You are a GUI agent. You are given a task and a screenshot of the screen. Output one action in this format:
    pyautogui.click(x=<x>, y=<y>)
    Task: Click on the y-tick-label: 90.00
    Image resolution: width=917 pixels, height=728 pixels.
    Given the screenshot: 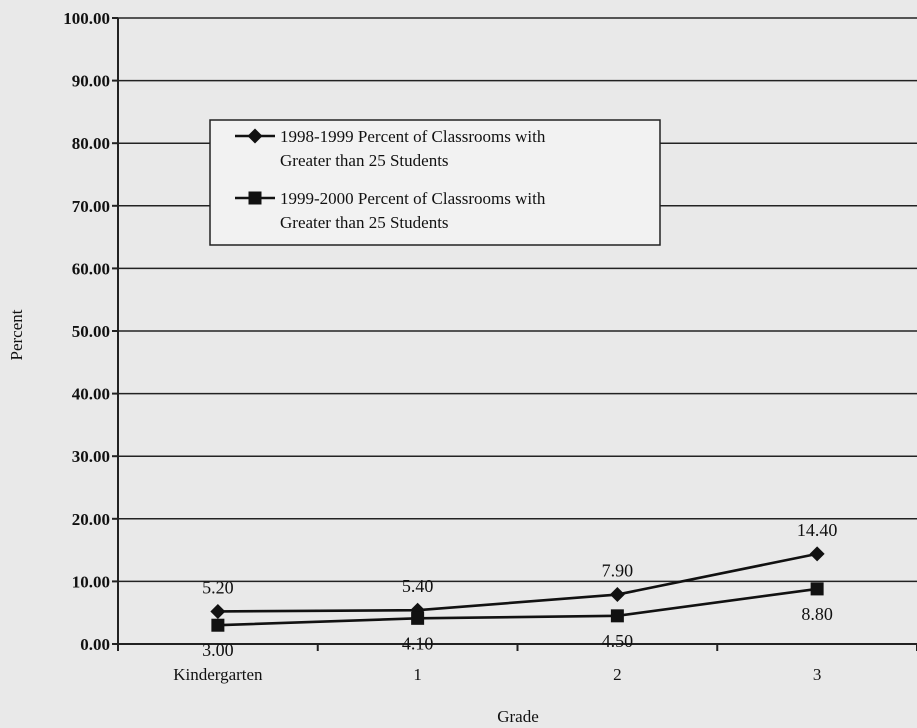 What is the action you would take?
    pyautogui.click(x=91, y=81)
    